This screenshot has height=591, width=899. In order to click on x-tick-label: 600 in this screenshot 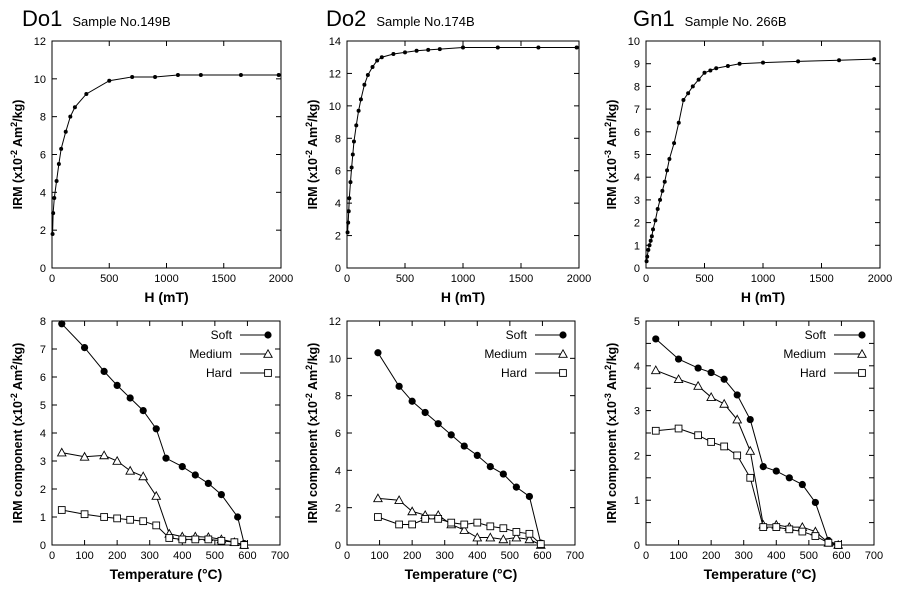, I will do `click(247, 556)`.